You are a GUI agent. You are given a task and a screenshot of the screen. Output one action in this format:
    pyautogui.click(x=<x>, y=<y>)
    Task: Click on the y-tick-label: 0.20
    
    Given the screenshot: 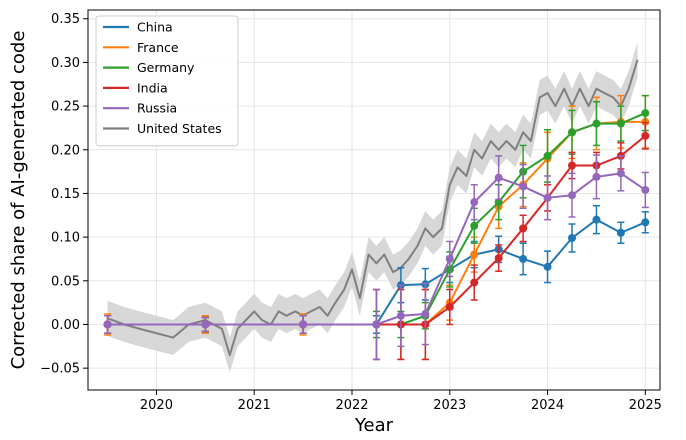 What is the action you would take?
    pyautogui.click(x=65, y=150)
    